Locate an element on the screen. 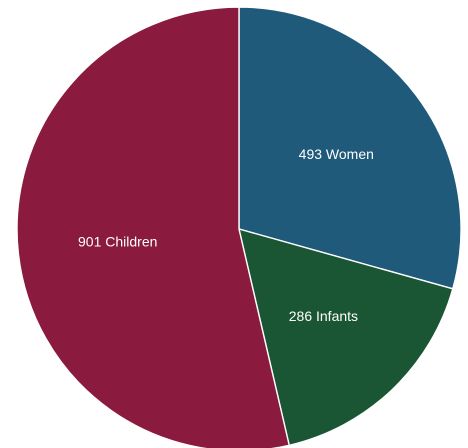 Image resolution: width=468 pixels, height=448 pixels. pie-slice-label-2: 901 Children is located at coordinates (117, 242).